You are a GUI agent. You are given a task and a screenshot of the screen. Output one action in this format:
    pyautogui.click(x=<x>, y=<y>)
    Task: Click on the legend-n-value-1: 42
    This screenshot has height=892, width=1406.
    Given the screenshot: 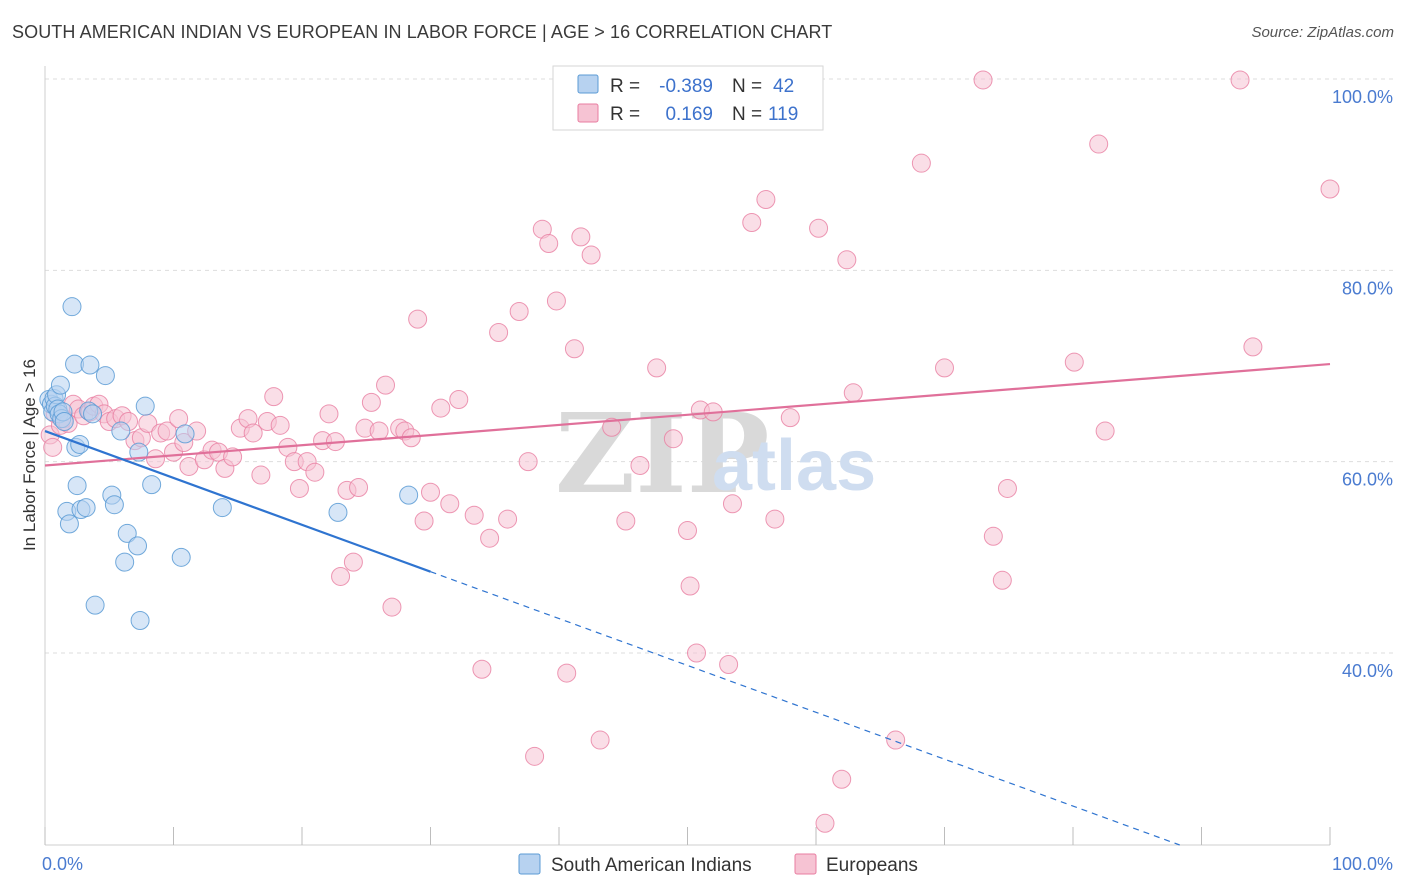 What is the action you would take?
    pyautogui.click(x=783, y=86)
    